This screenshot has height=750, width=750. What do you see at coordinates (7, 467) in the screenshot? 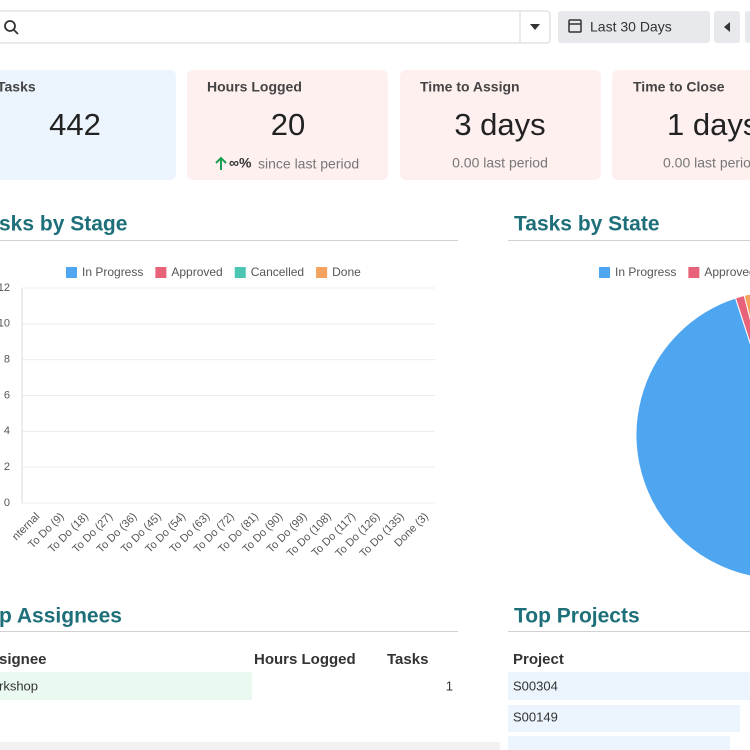
I see `y-tick-label: 2` at bounding box center [7, 467].